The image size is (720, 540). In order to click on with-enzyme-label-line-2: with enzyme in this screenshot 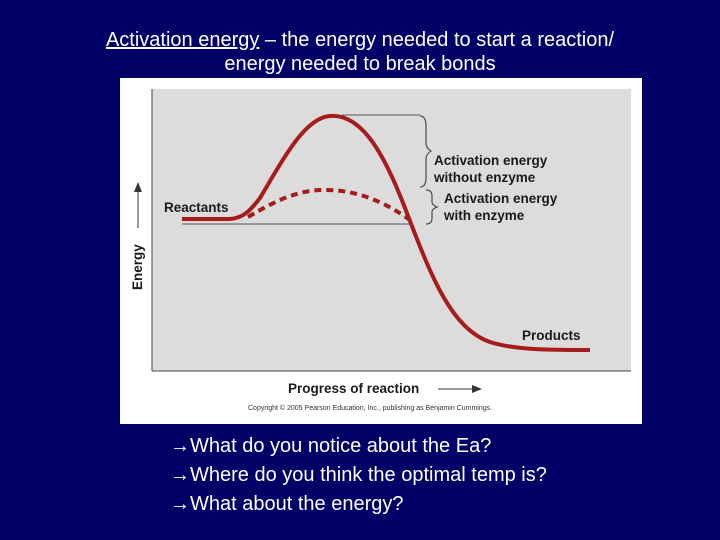, I will do `click(484, 215)`.